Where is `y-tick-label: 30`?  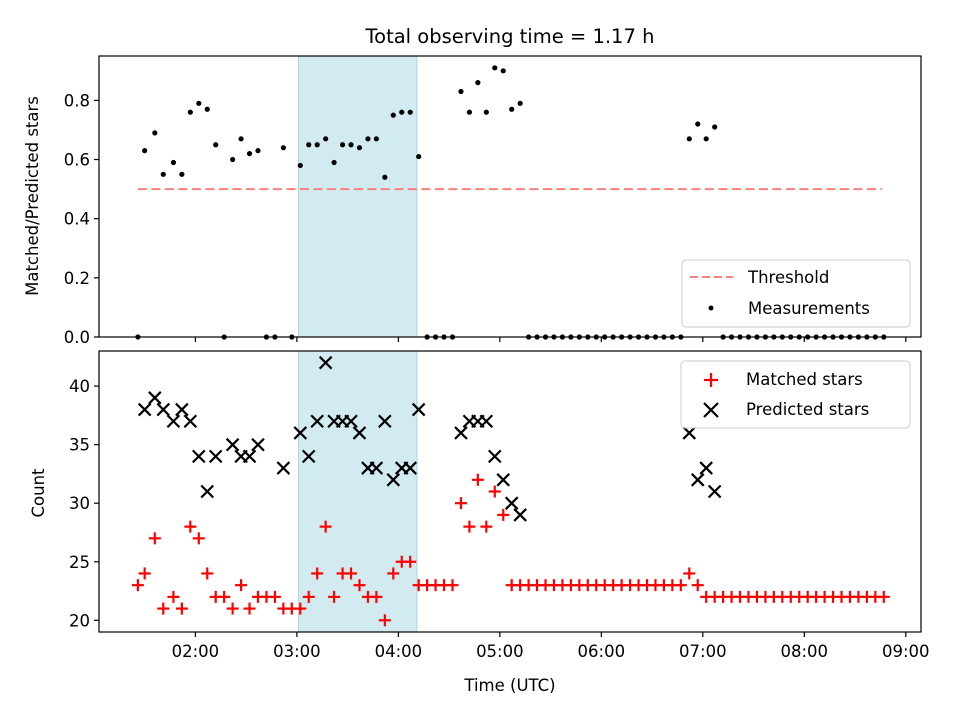 y-tick-label: 30 is located at coordinates (79, 503).